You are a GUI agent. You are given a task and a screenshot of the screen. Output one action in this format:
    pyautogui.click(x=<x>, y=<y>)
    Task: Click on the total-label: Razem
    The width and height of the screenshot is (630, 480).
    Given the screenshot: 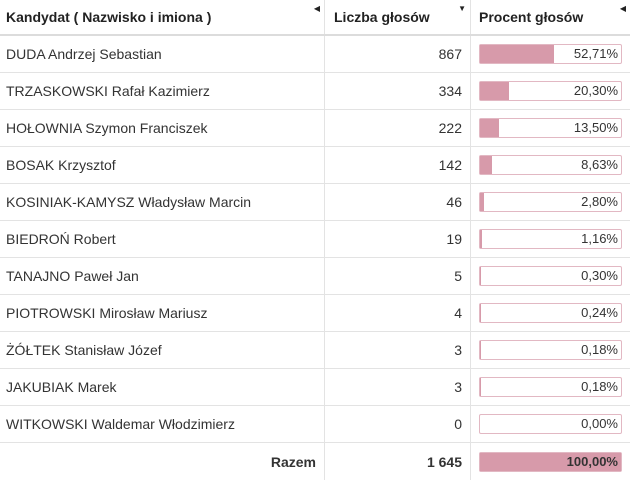 What is the action you would take?
    pyautogui.click(x=162, y=461)
    